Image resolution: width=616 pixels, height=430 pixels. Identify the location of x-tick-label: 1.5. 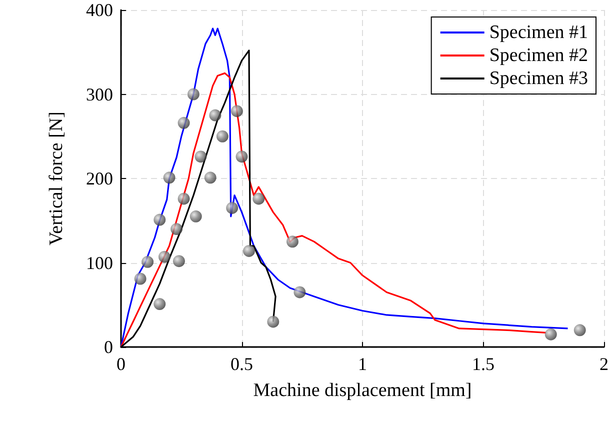
(483, 364).